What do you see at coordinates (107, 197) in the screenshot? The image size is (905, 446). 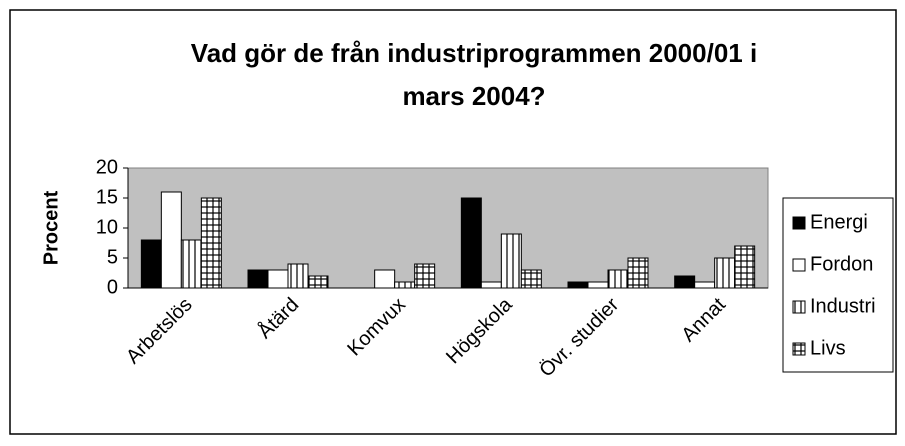 I see `y-tick-label: 15` at bounding box center [107, 197].